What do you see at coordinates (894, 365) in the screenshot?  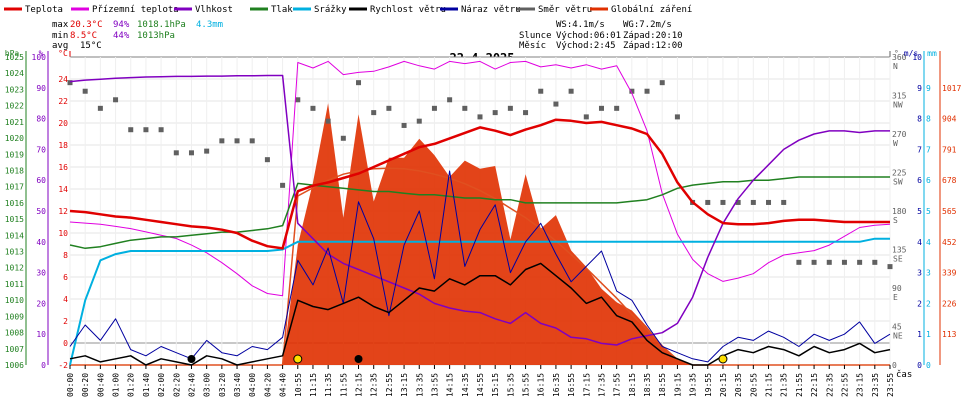 I see `direction-axis-tick: 0` at bounding box center [894, 365].